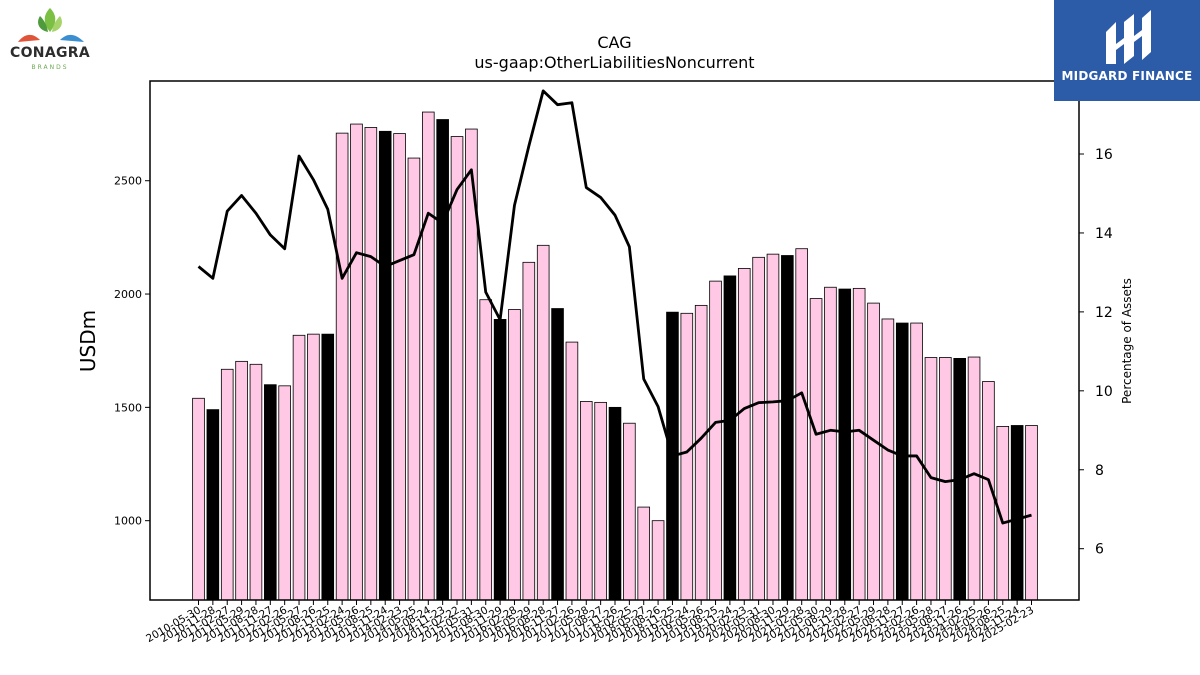 Image resolution: width=1200 pixels, height=675 pixels. I want to click on y2-axis-label: Percentage of Assets, so click(1127, 341).